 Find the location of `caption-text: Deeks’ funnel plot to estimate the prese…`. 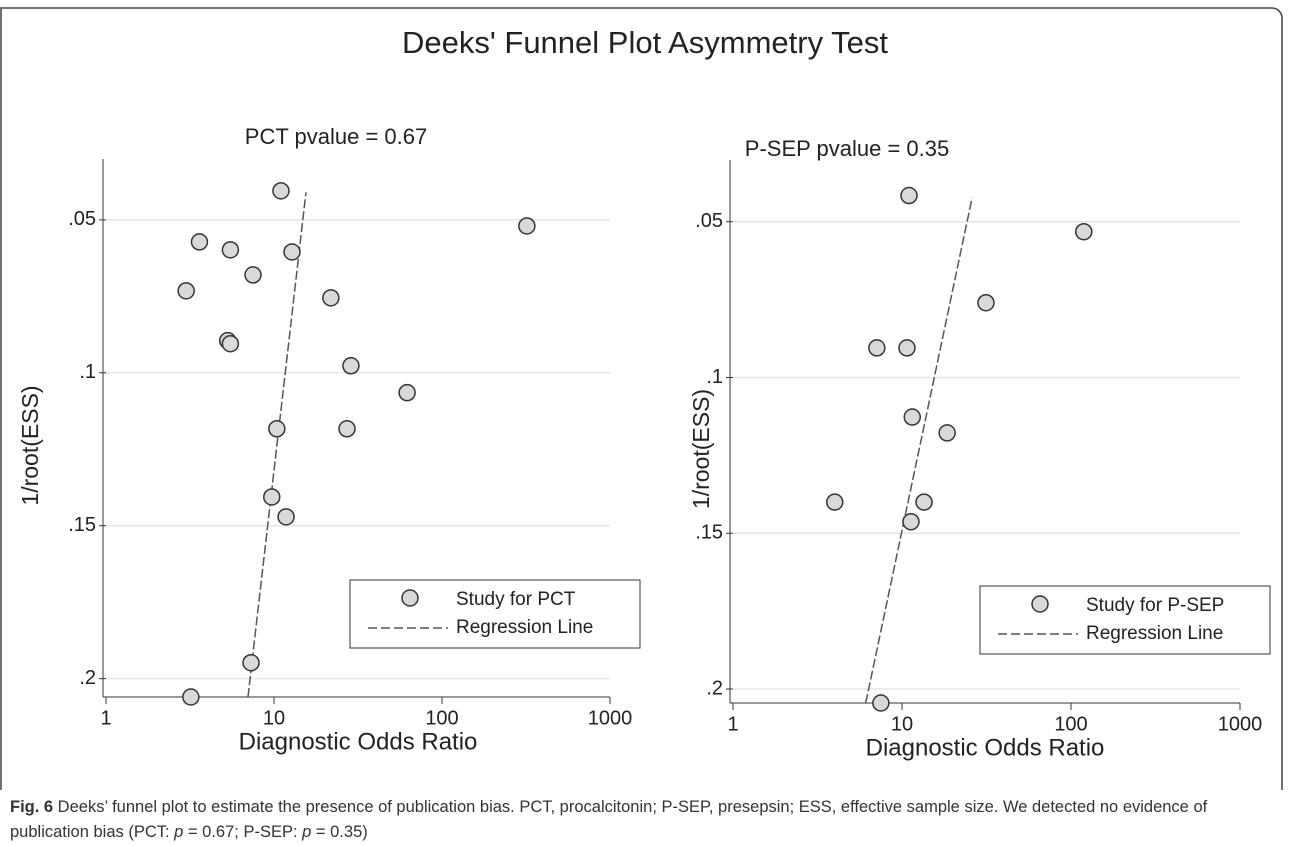

caption-text: Deeks’ funnel plot to estimate the prese… is located at coordinates (609, 819).